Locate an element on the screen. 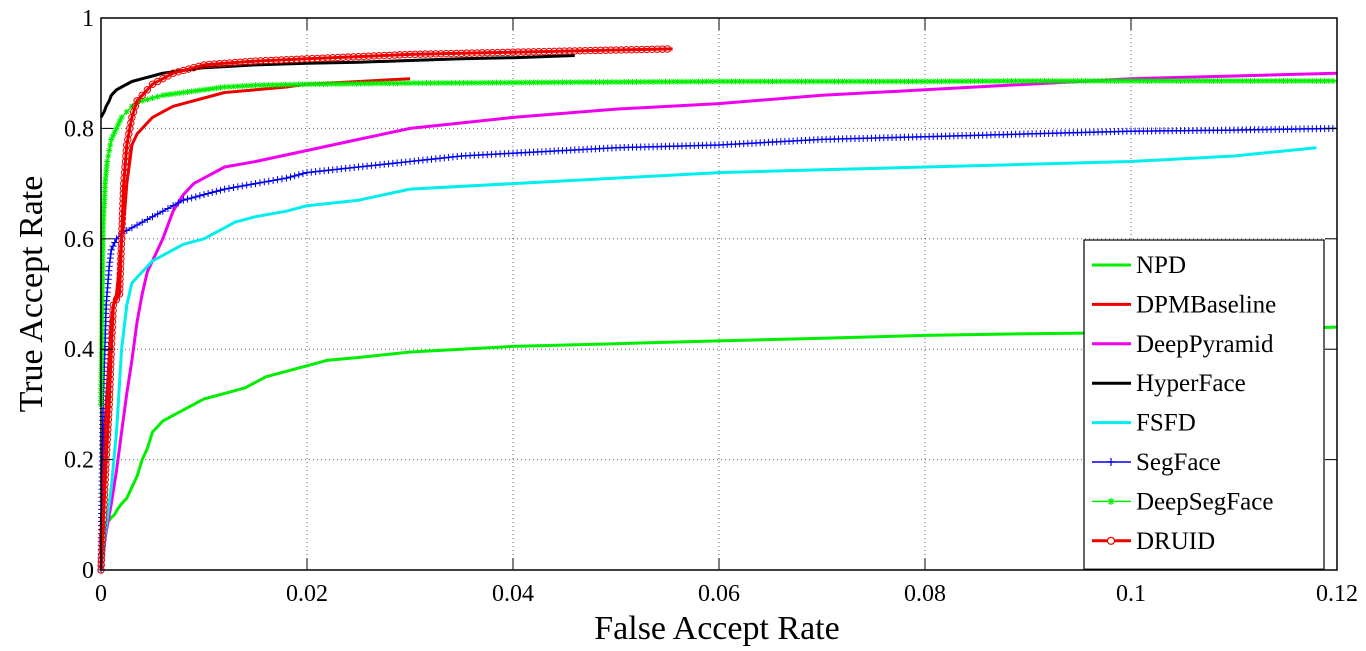 This screenshot has width=1366, height=651. legend-item-druid: DRUID is located at coordinates (1153, 541).